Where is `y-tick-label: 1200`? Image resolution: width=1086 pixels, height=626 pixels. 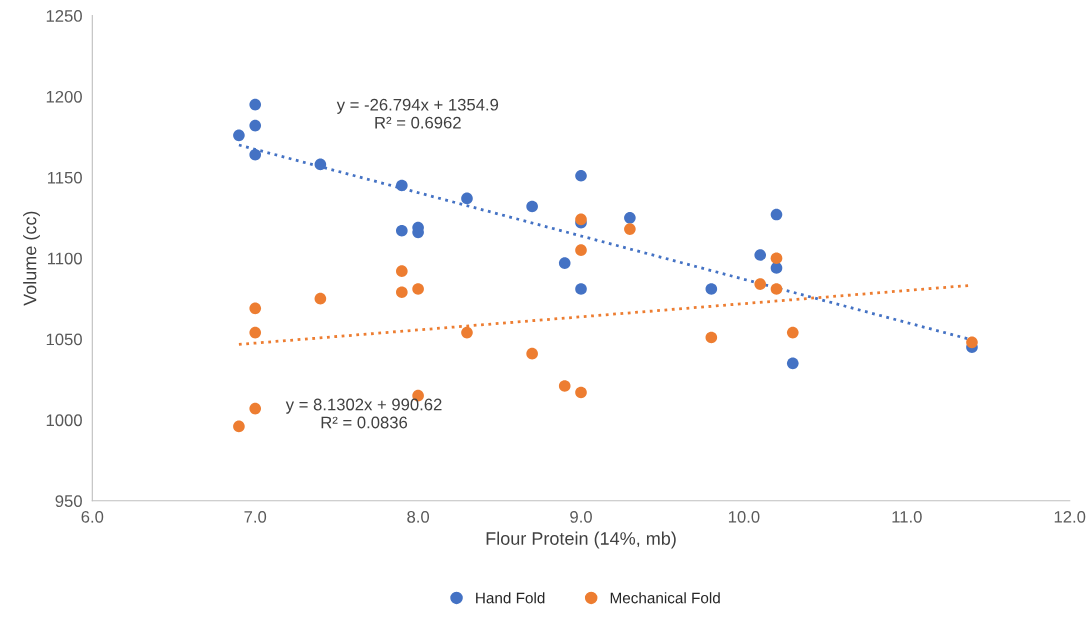
y-tick-label: 1200 is located at coordinates (64, 96).